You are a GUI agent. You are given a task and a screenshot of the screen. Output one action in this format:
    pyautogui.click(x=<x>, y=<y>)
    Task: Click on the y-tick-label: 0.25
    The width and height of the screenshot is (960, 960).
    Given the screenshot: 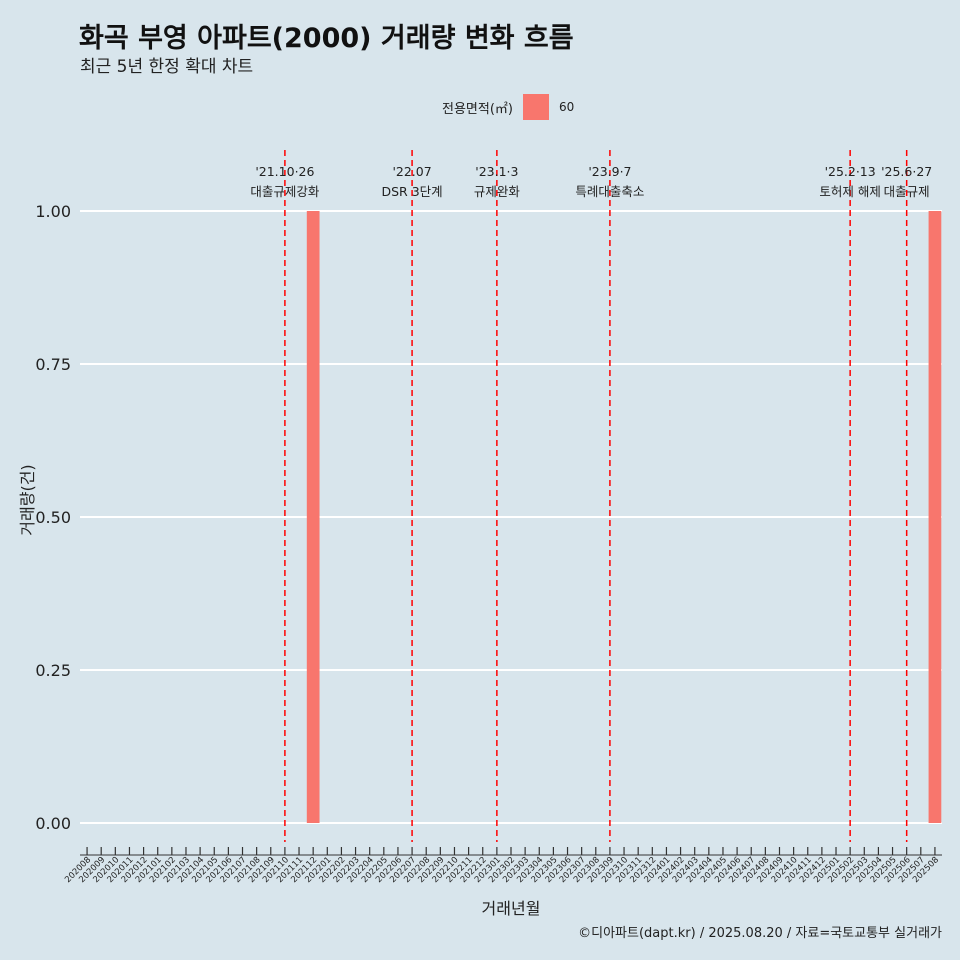 What is the action you would take?
    pyautogui.click(x=53, y=670)
    